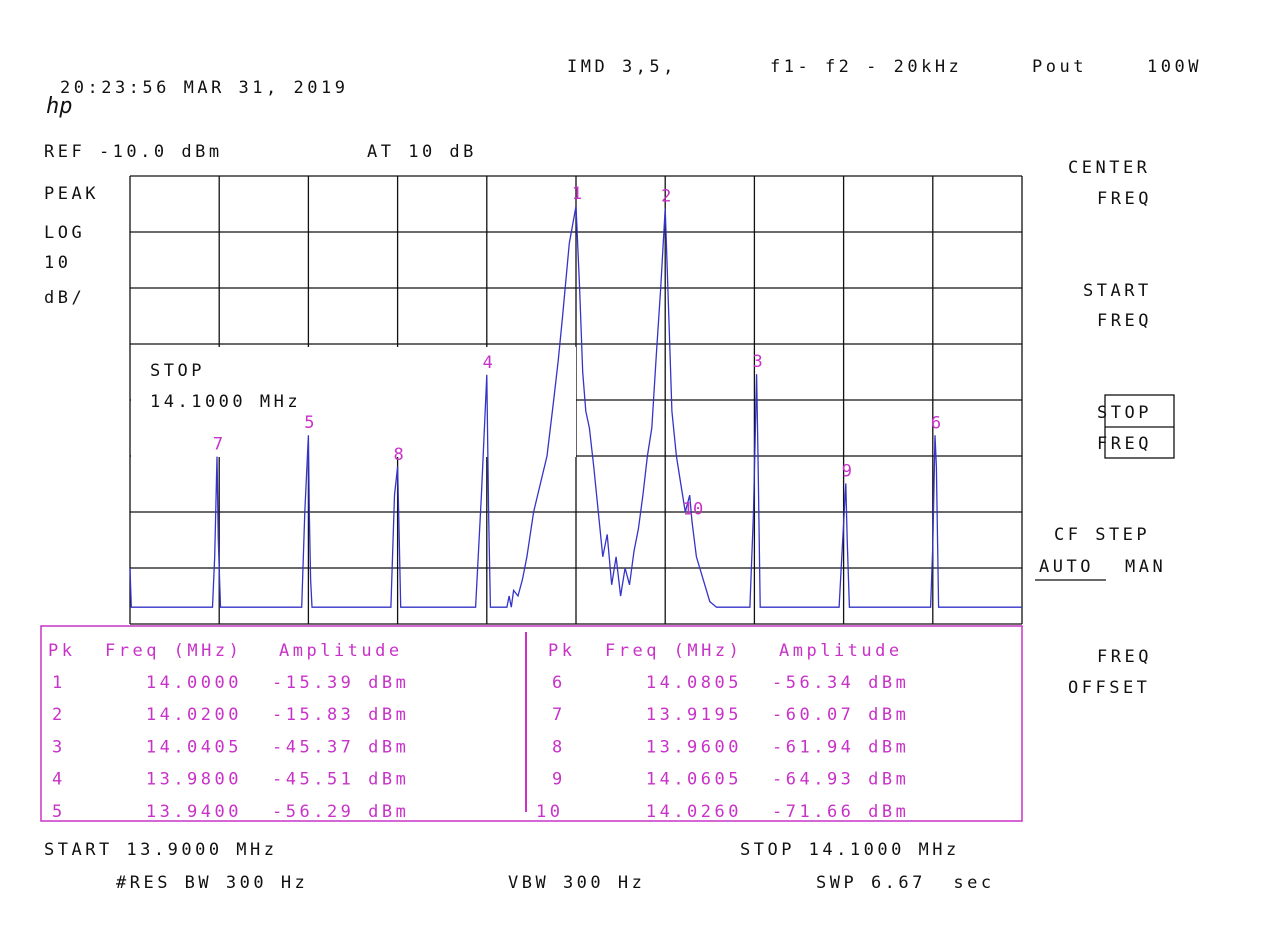 This screenshot has height=935, width=1275. I want to click on softkey: STOP, so click(1124, 413).